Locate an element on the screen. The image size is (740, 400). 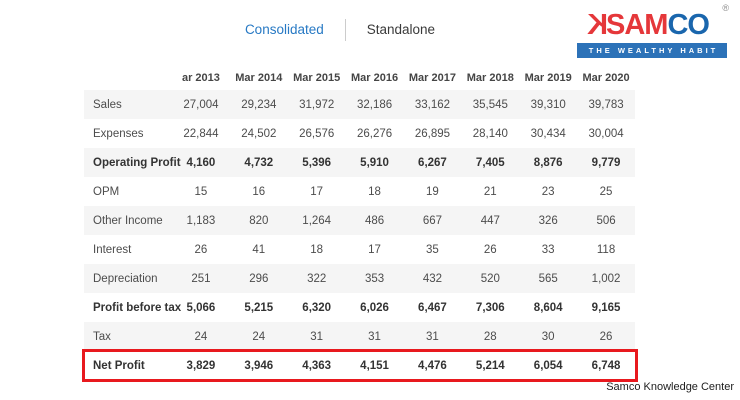
cell: 353 is located at coordinates (374, 278).